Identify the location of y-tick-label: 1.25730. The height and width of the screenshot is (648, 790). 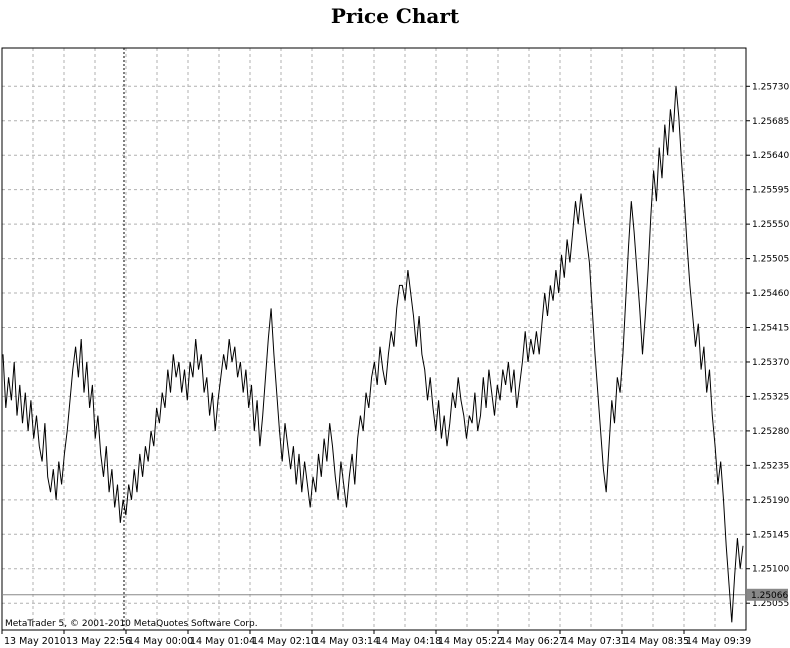
(770, 87).